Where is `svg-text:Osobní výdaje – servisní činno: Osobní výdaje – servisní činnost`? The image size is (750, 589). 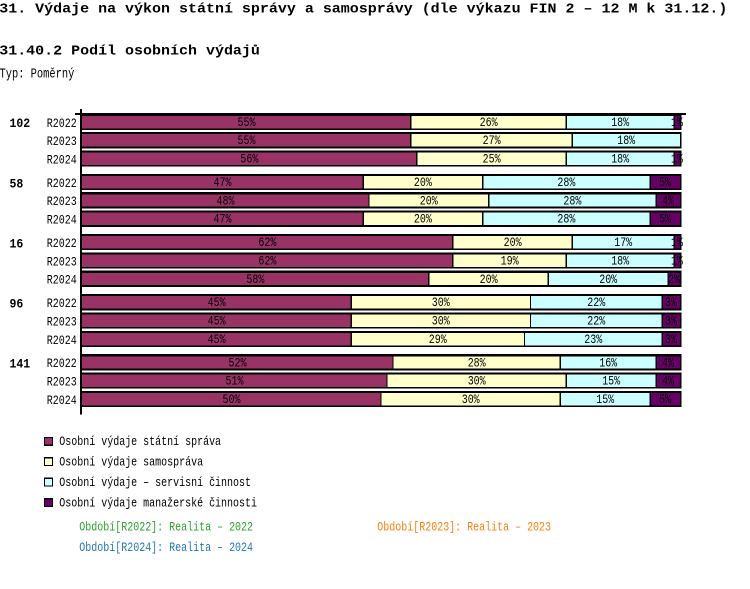
svg-text:Osobní výdaje – servisní činno: Osobní výdaje – servisní činnost is located at coordinates (155, 483).